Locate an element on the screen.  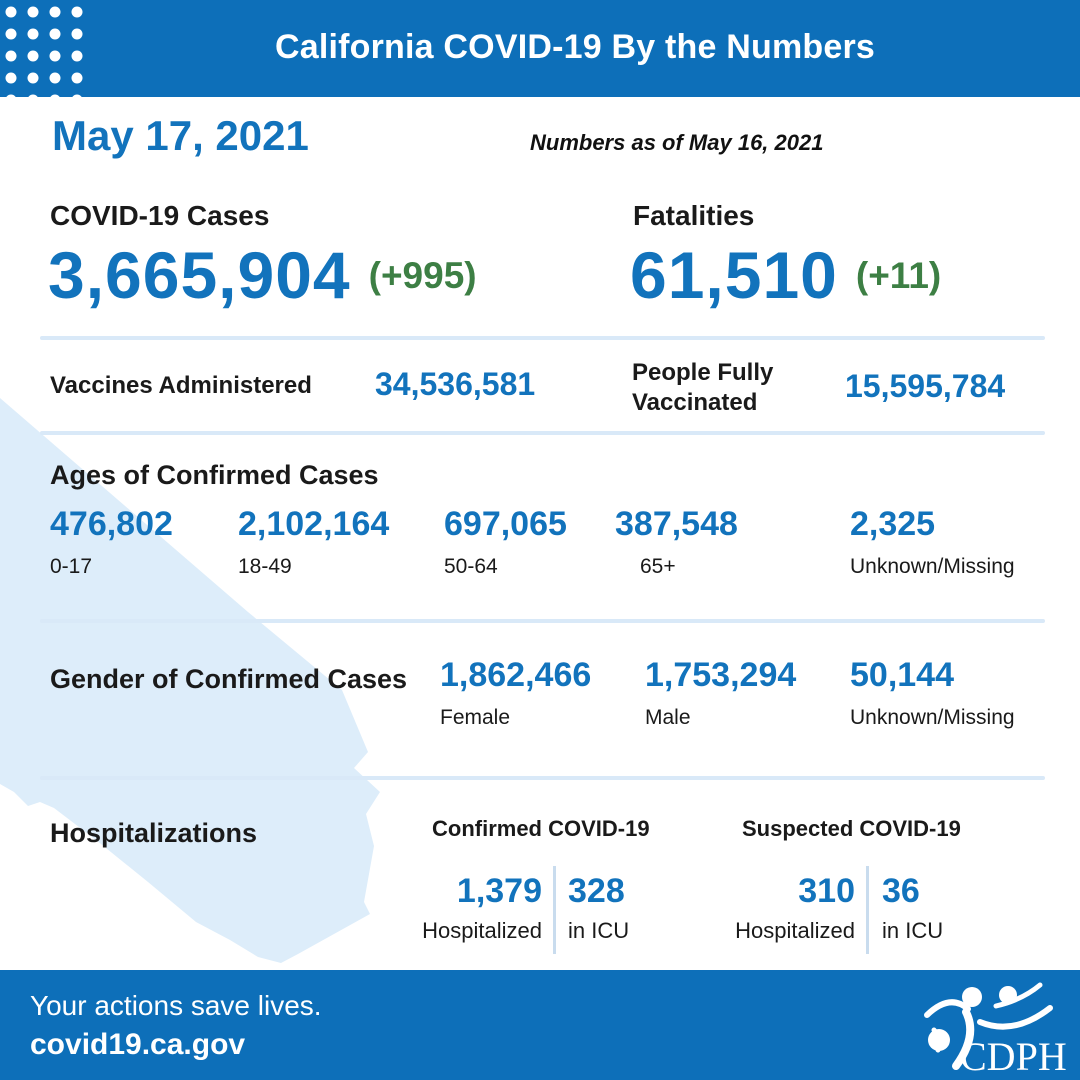
fully-vaccinated-value: 15,595,784 is located at coordinates (925, 386).